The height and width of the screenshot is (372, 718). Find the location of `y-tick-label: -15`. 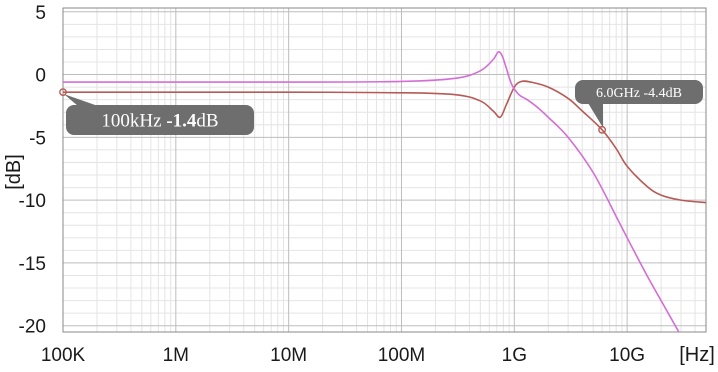

y-tick-label: -15 is located at coordinates (32, 264).